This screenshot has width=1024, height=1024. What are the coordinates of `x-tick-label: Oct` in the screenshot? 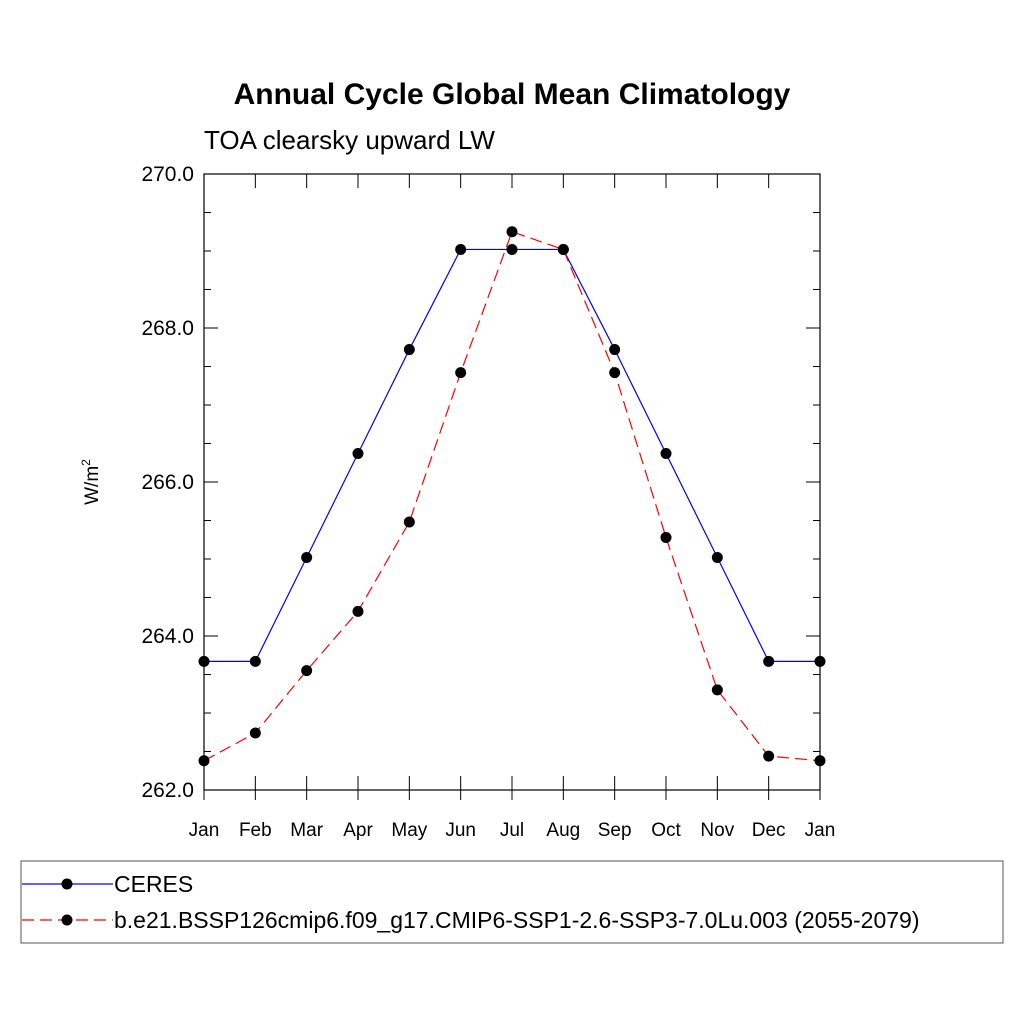 It's located at (666, 830).